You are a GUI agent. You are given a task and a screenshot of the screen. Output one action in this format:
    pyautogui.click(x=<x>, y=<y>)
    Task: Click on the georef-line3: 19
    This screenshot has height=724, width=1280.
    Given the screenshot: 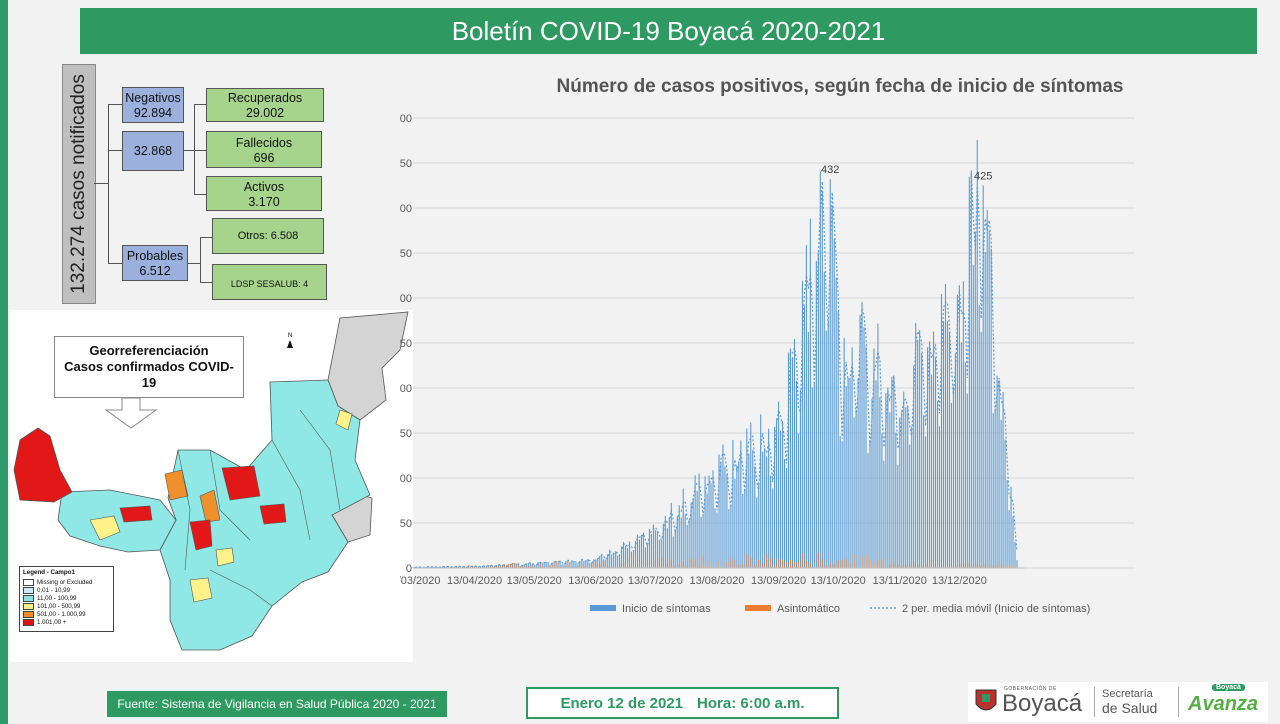 What is the action you would take?
    pyautogui.click(x=149, y=382)
    